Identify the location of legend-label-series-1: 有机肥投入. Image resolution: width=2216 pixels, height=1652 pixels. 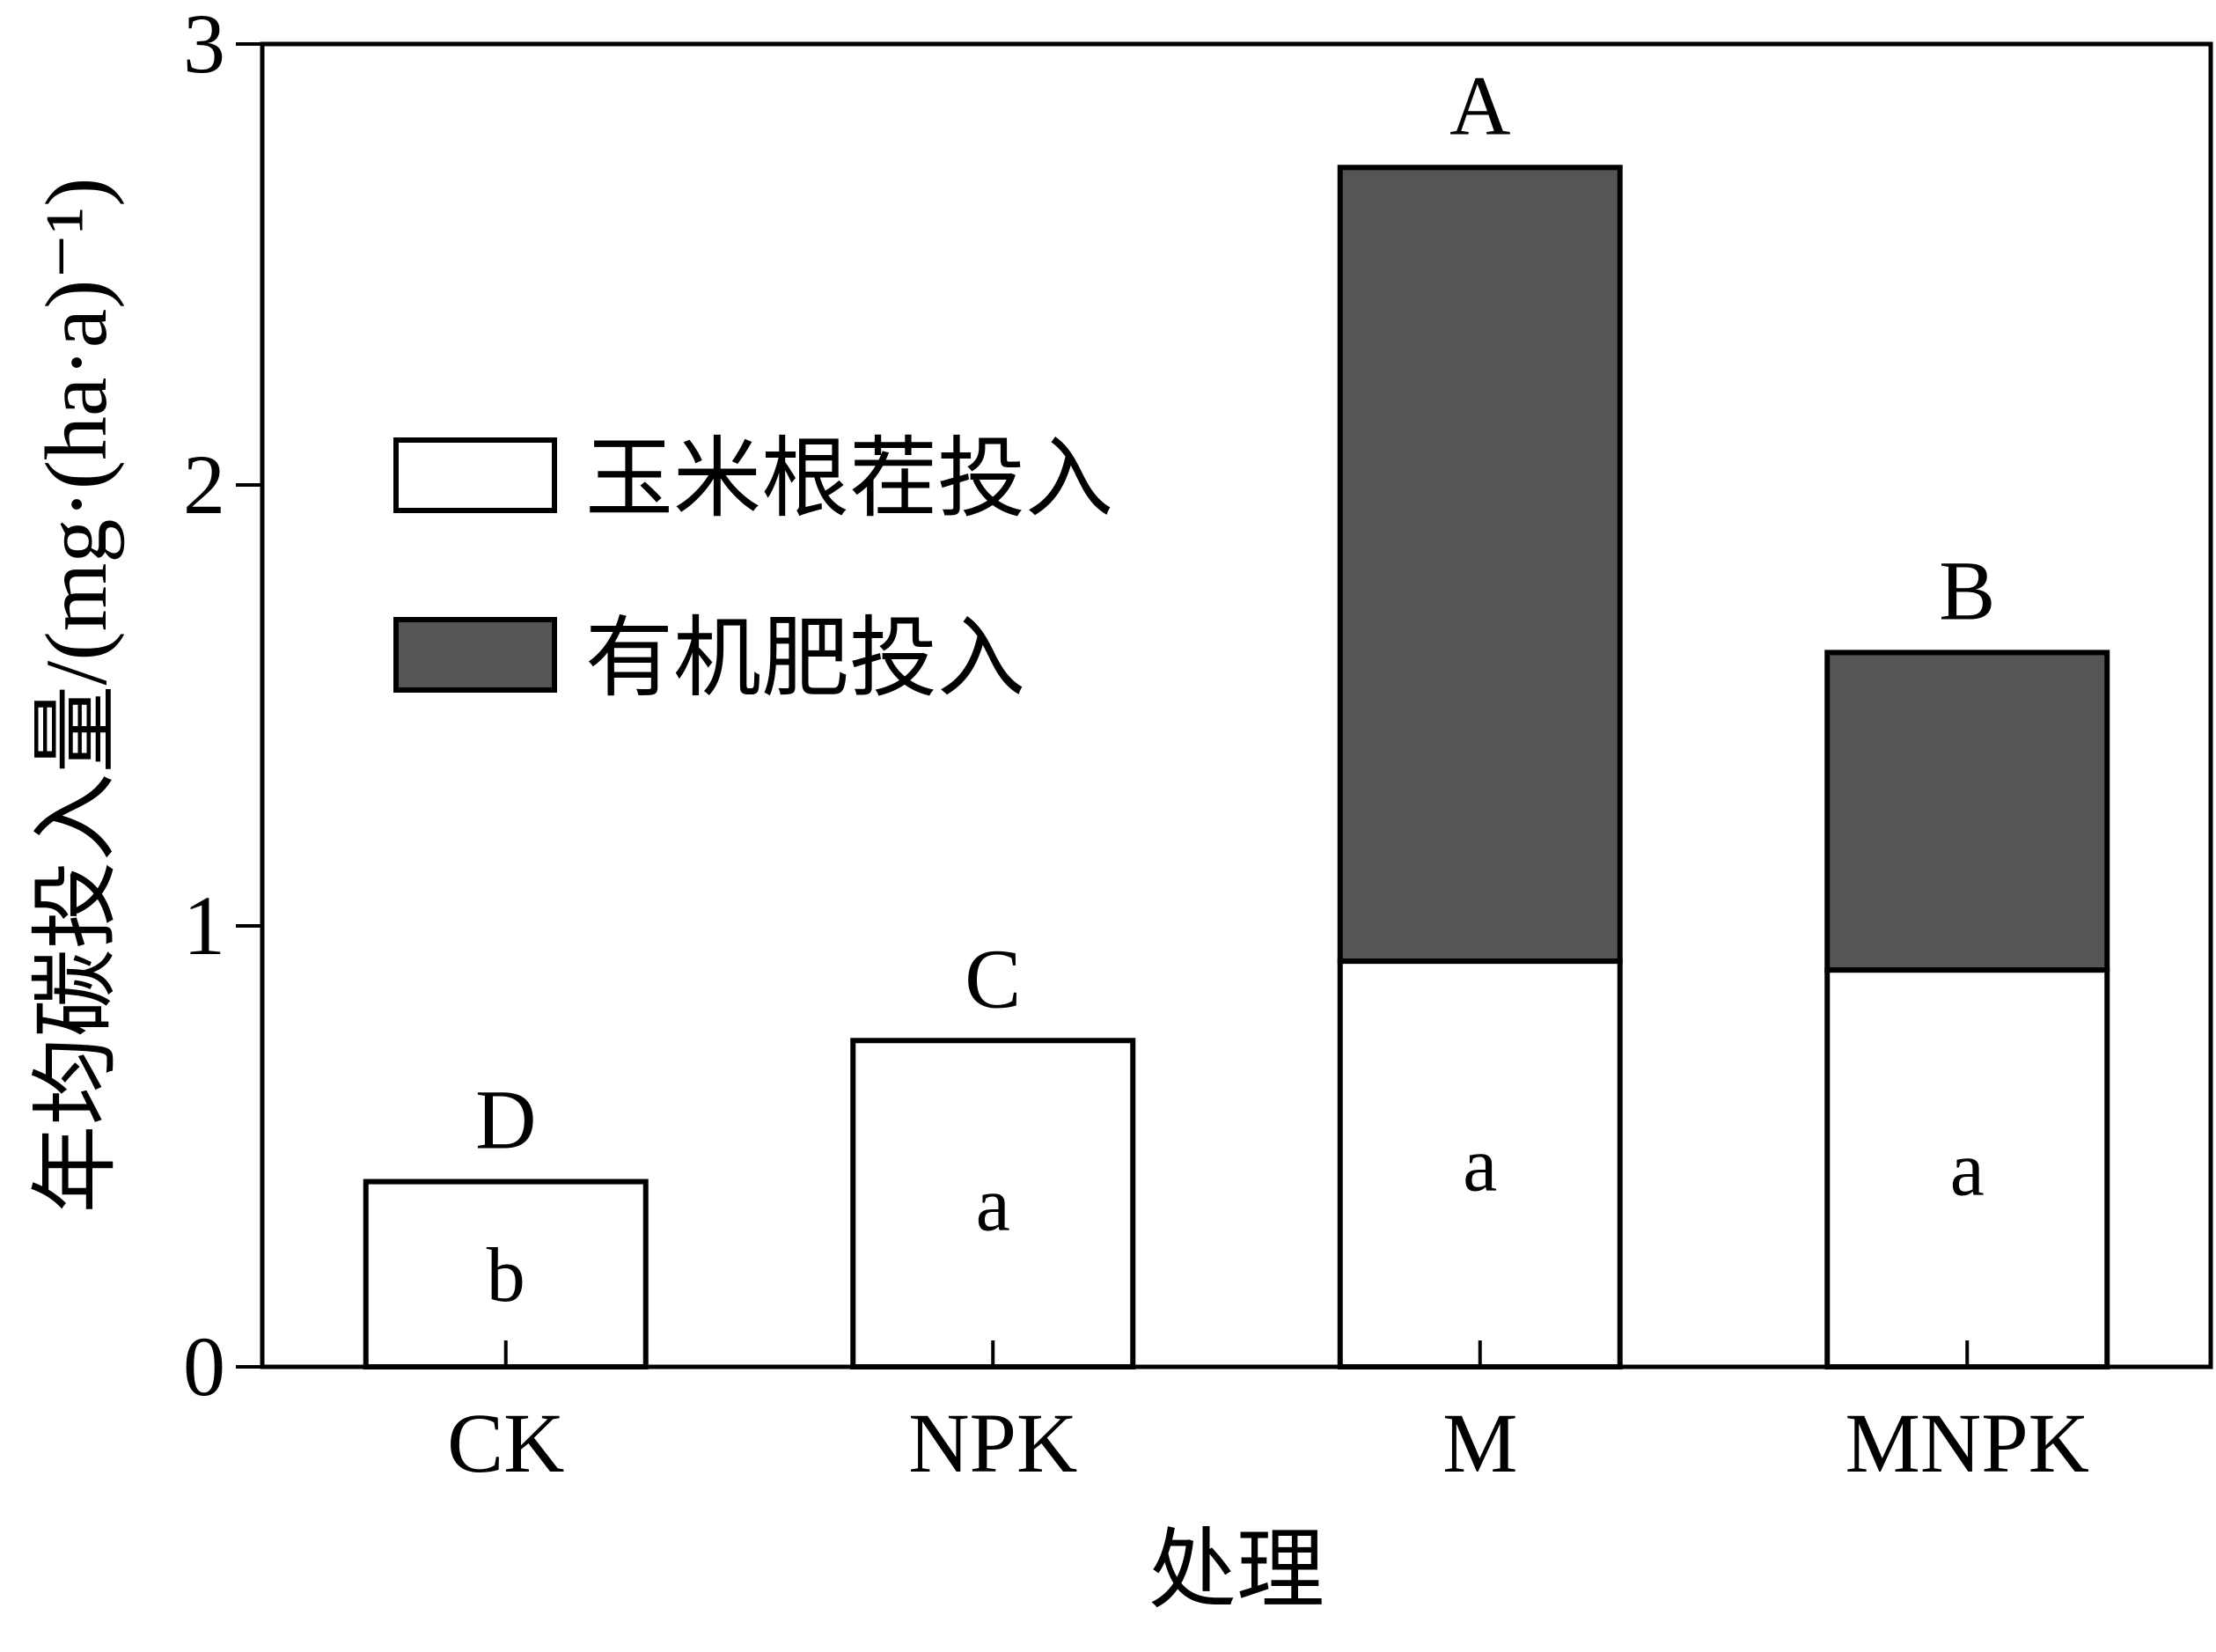
(805, 659).